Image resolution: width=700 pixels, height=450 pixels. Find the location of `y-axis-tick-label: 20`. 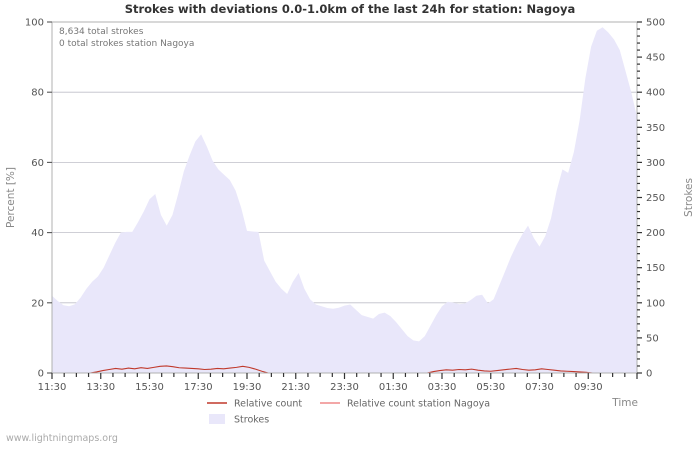

y-axis-tick-label: 20 is located at coordinates (37, 303).